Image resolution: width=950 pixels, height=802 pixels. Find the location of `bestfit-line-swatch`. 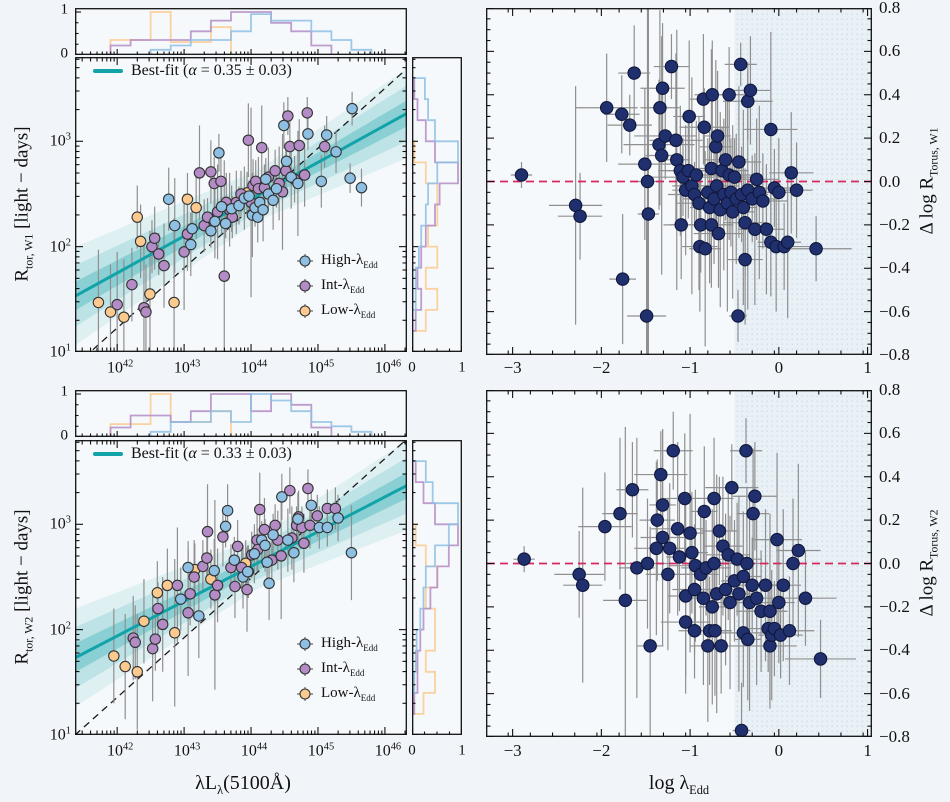

bestfit-line-swatch is located at coordinates (108, 454).